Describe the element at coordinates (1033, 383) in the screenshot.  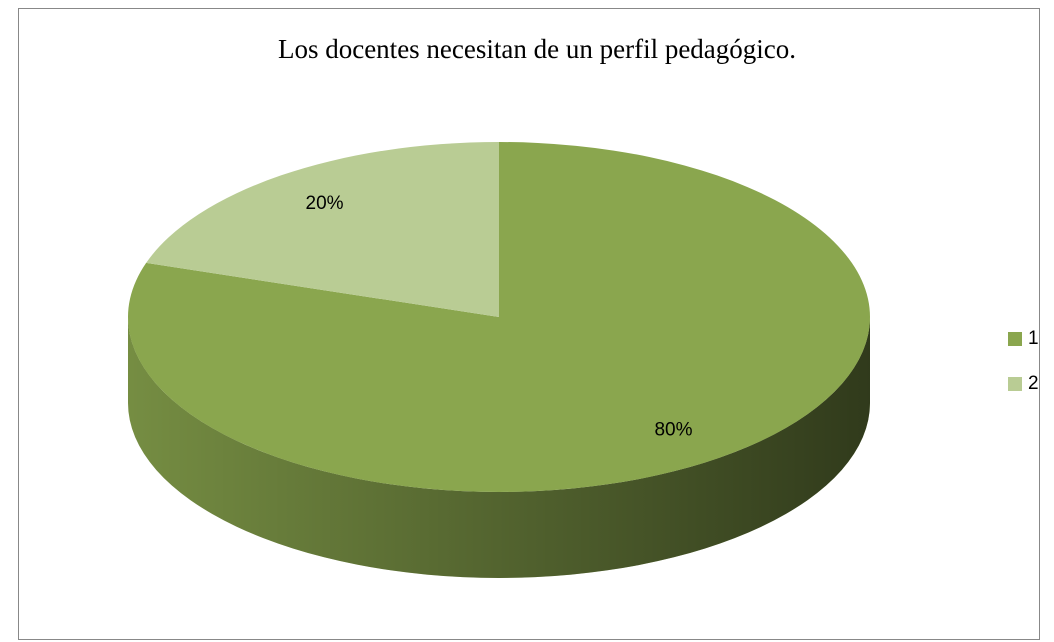
I see `legend-label: 2` at that location.